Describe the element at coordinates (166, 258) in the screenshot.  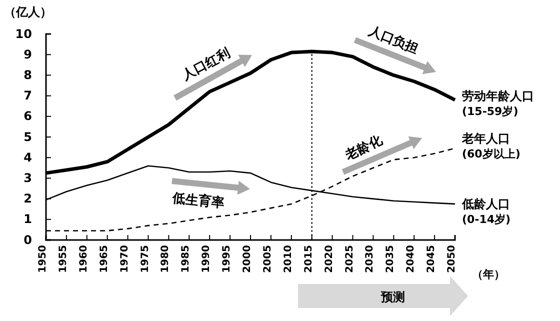
I see `x-tick-label: 1980` at that location.